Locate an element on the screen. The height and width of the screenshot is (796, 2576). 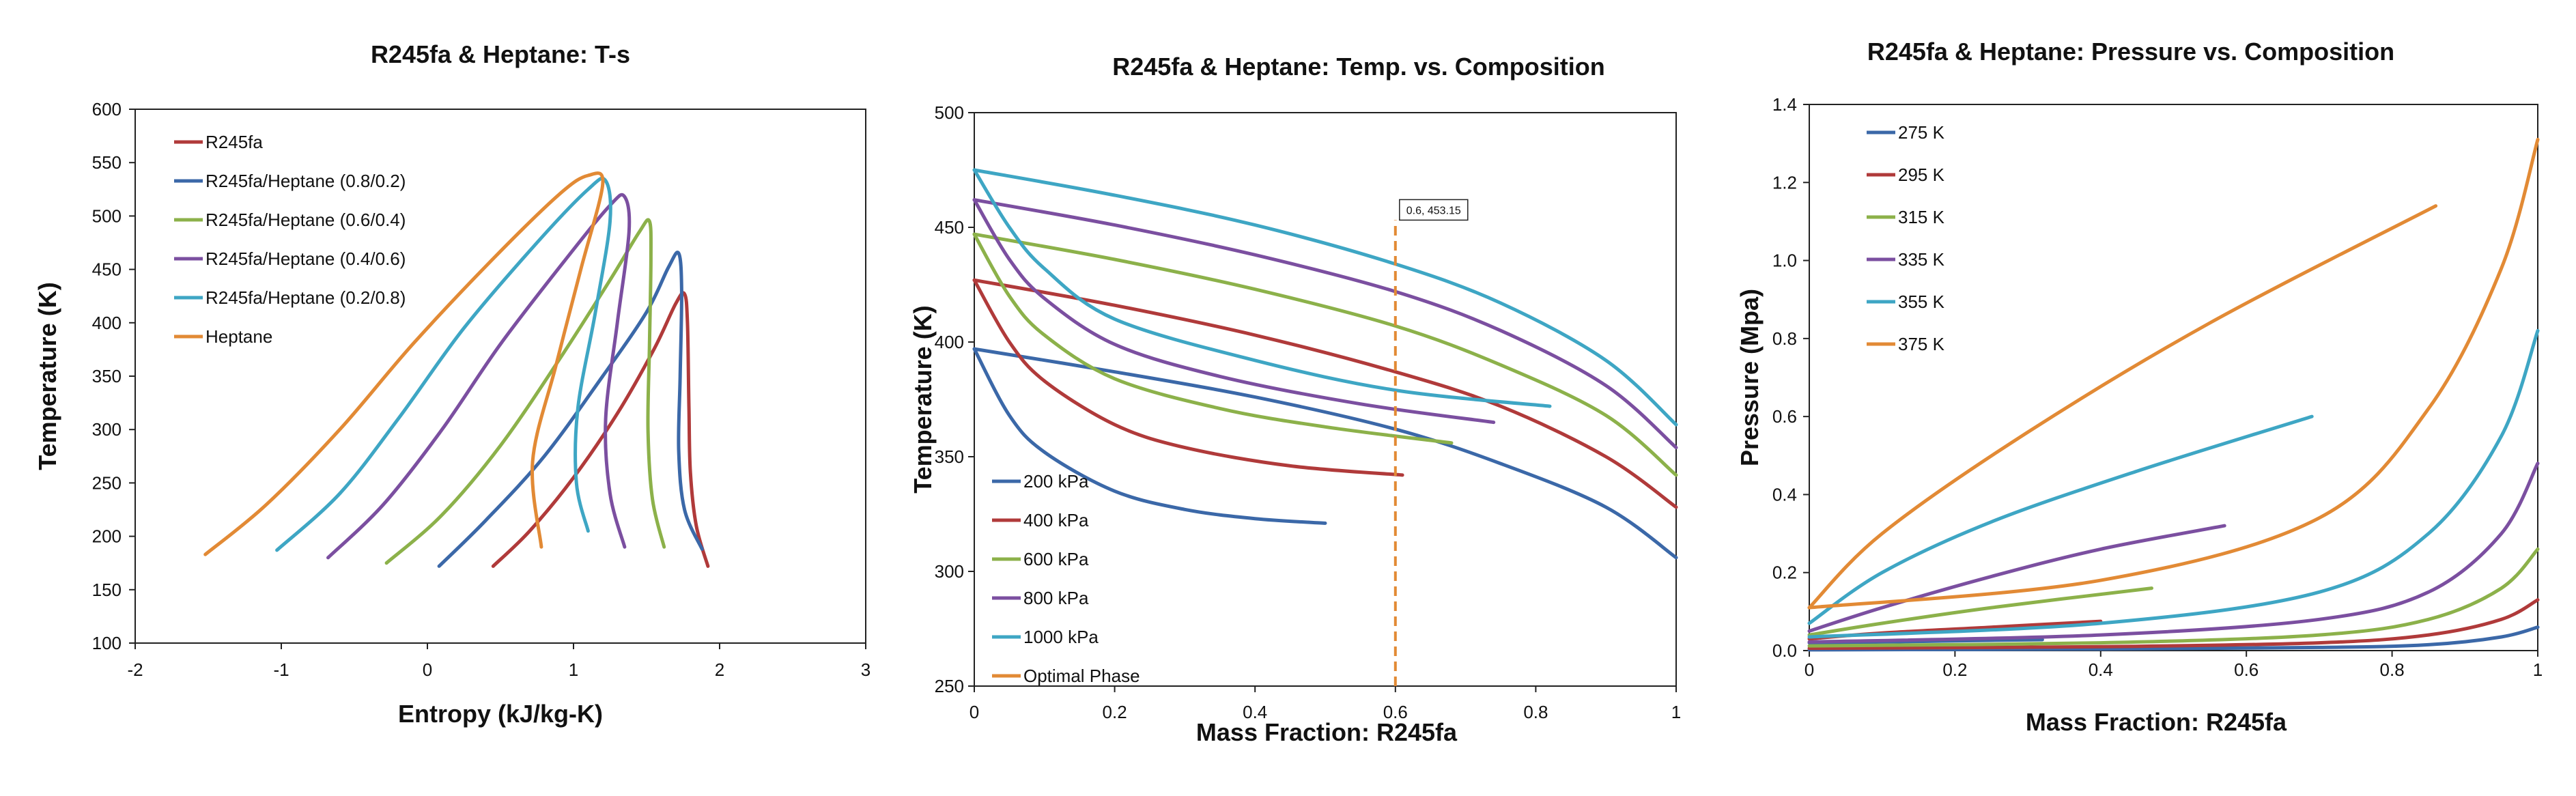
annotation-label: 0.6, 453.15 is located at coordinates (1433, 210).